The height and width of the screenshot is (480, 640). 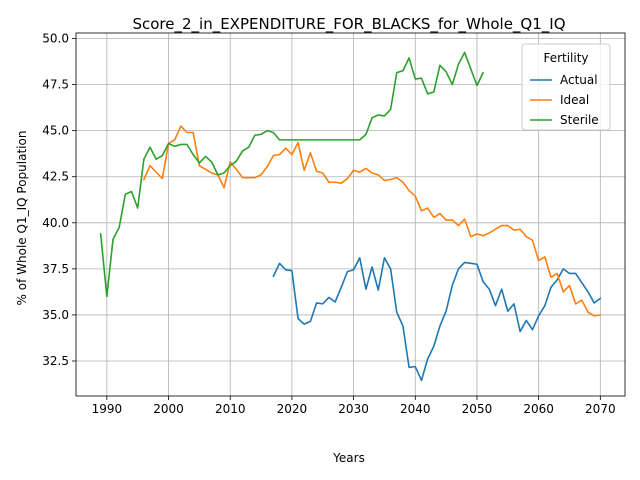 What do you see at coordinates (55, 361) in the screenshot?
I see `y-tick-label: 32.5` at bounding box center [55, 361].